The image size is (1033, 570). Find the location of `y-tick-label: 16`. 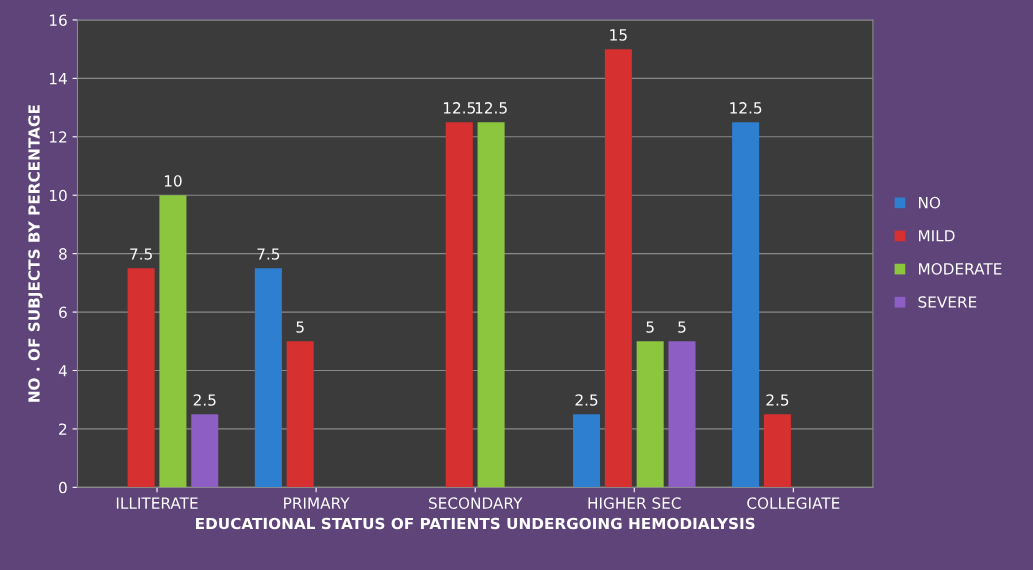

y-tick-label: 16 is located at coordinates (58, 20).